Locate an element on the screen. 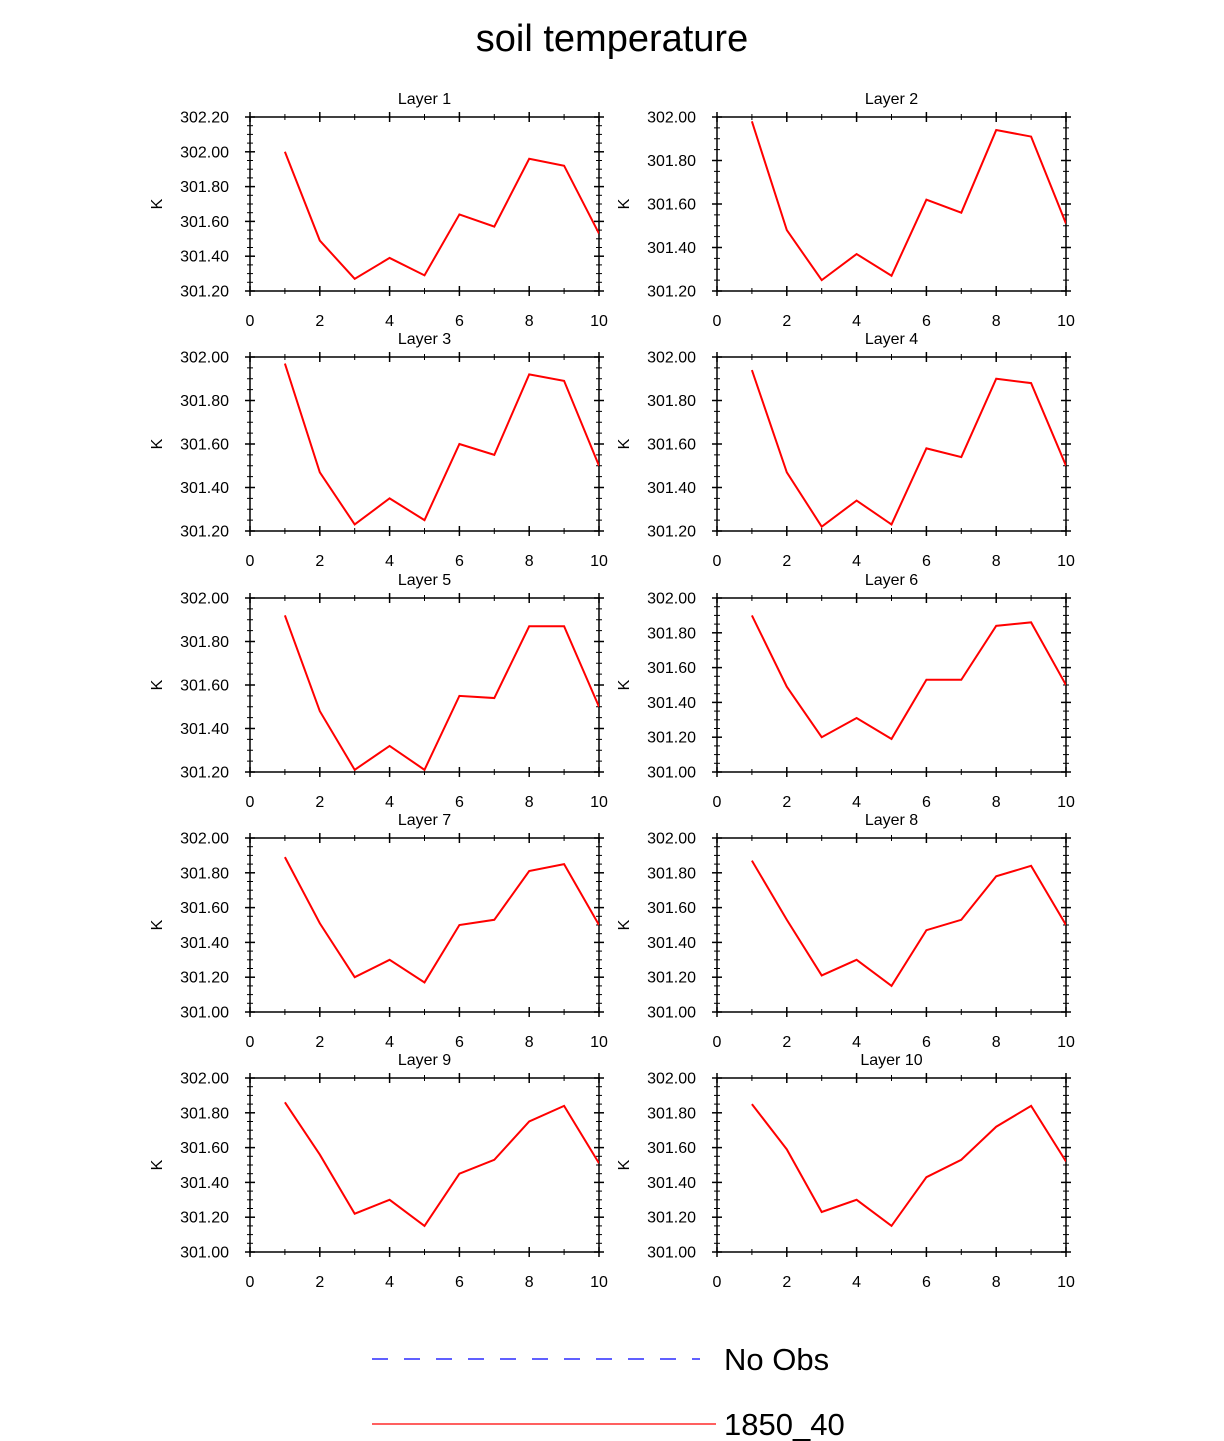 This screenshot has width=1224, height=1441. layer-4-x-tick-label: 10 is located at coordinates (1066, 561).